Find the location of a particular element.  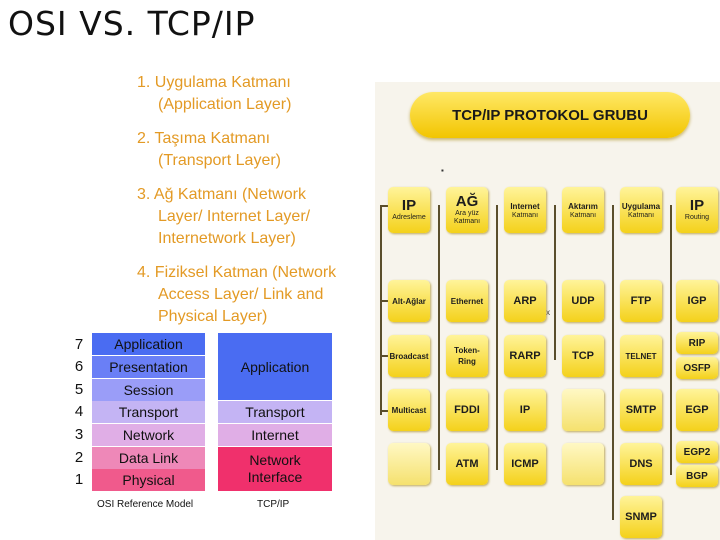

tile-label: Broadcast is located at coordinates (409, 356).